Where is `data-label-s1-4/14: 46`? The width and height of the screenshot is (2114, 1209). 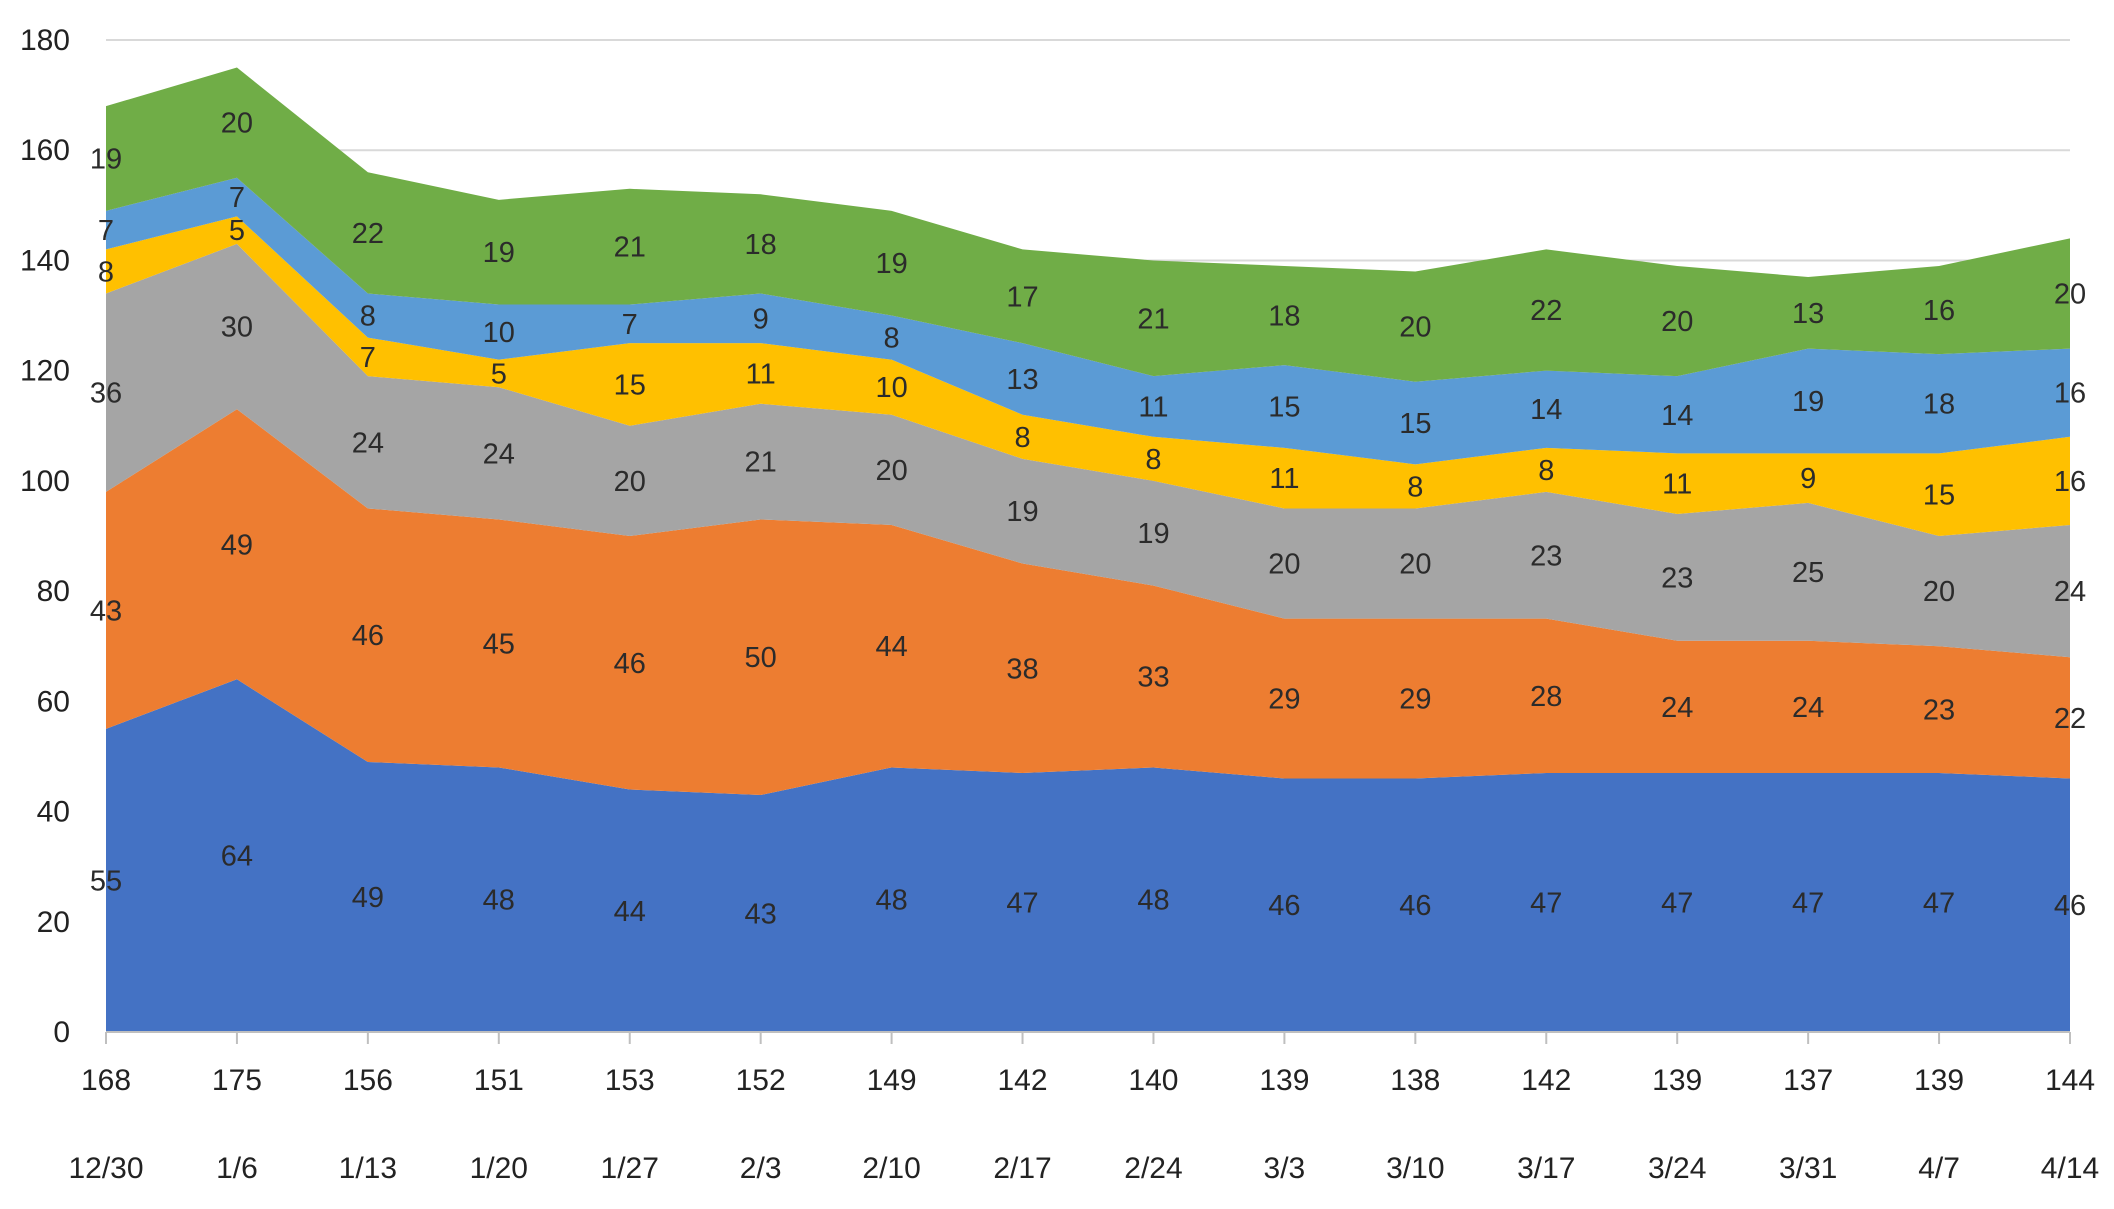
data-label-s1-4/14: 46 is located at coordinates (2070, 906).